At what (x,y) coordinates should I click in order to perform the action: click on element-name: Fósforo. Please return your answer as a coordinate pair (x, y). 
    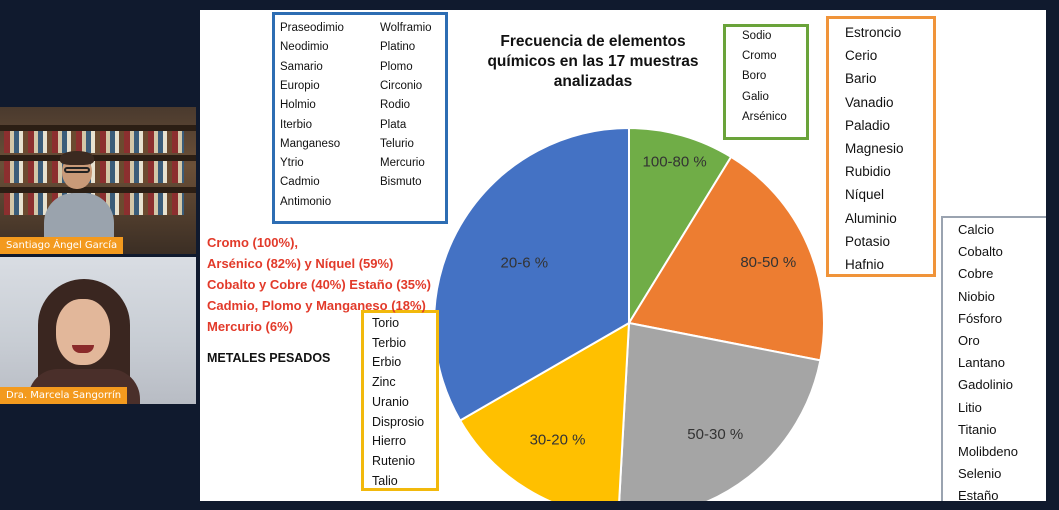
    Looking at the image, I should click on (980, 318).